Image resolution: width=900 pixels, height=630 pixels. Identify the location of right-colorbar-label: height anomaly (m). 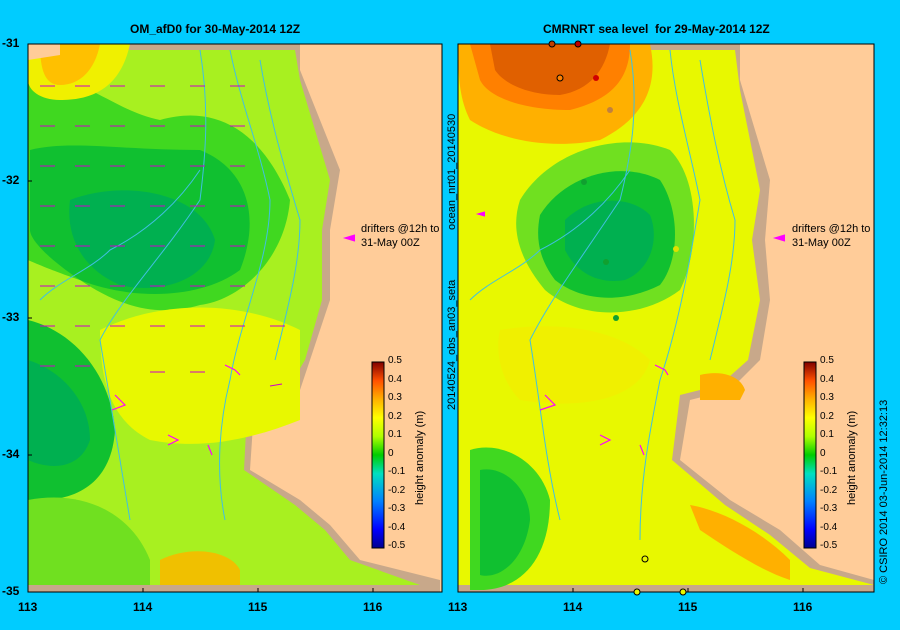
(852, 457).